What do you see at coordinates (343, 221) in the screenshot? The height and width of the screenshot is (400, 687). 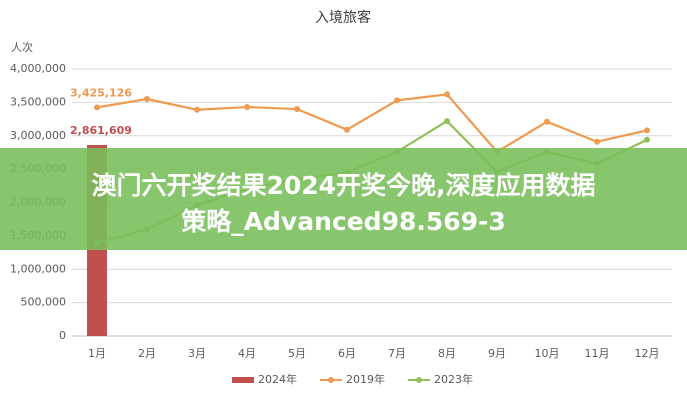 I see `banner-line: 策略_Advanced98.569-3` at bounding box center [343, 221].